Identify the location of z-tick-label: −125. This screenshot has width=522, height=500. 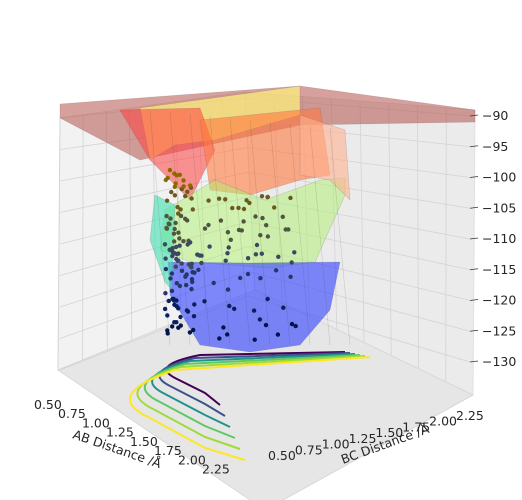
(499, 330).